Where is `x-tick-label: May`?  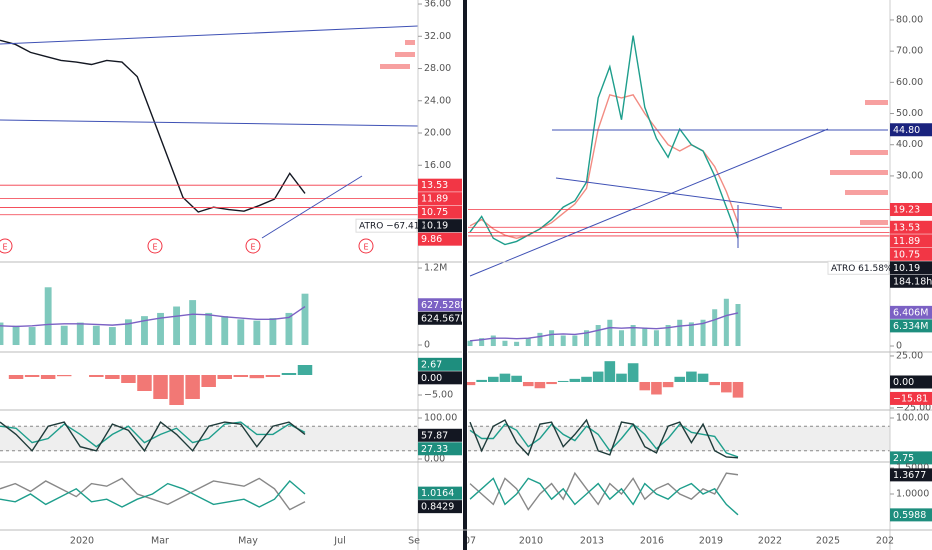 x-tick-label: May is located at coordinates (248, 541).